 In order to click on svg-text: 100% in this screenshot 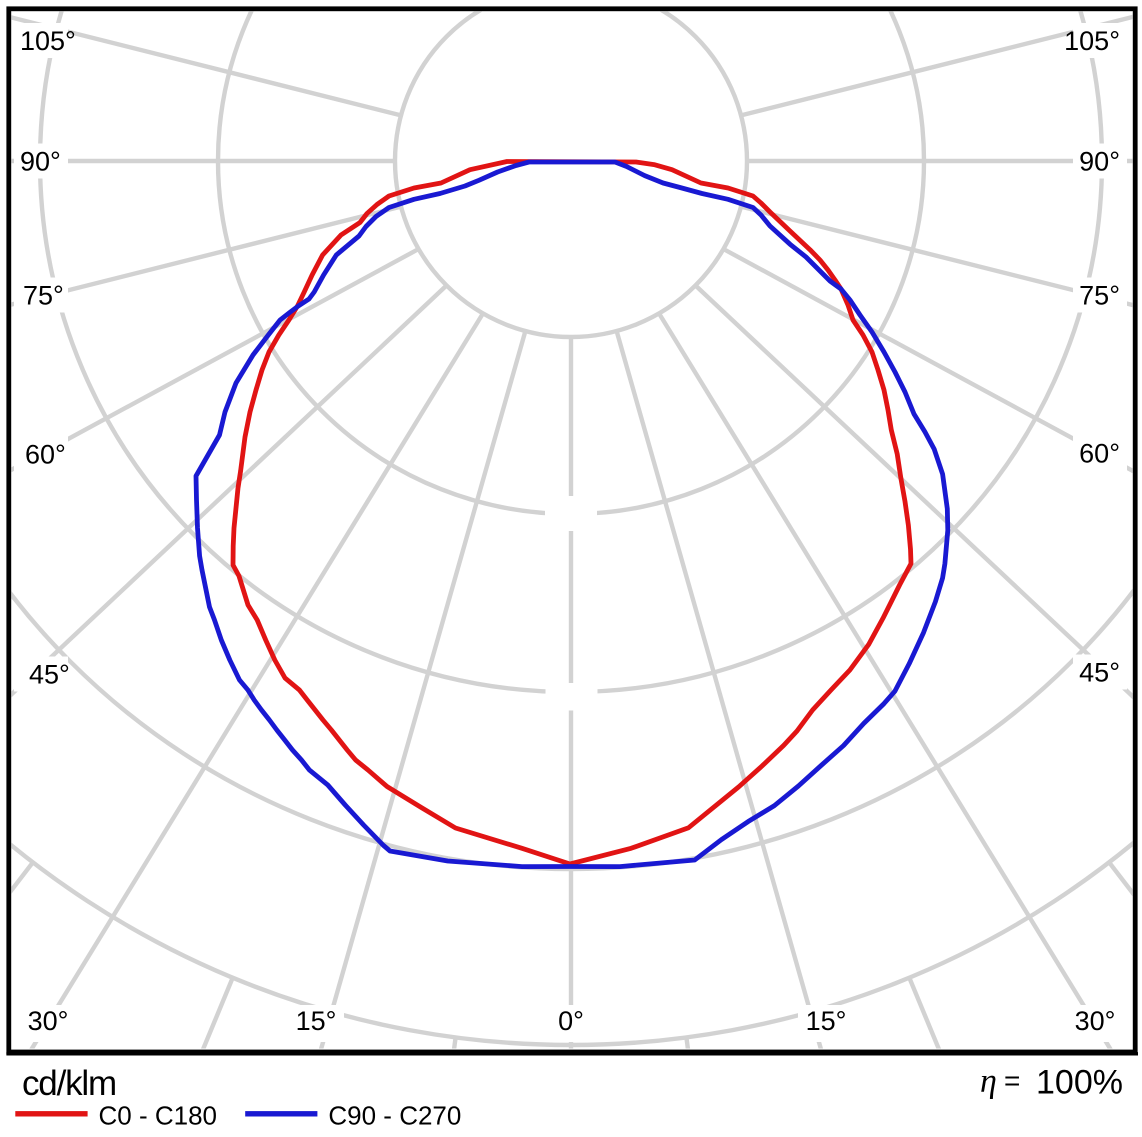, I will do `click(1079, 1083)`.